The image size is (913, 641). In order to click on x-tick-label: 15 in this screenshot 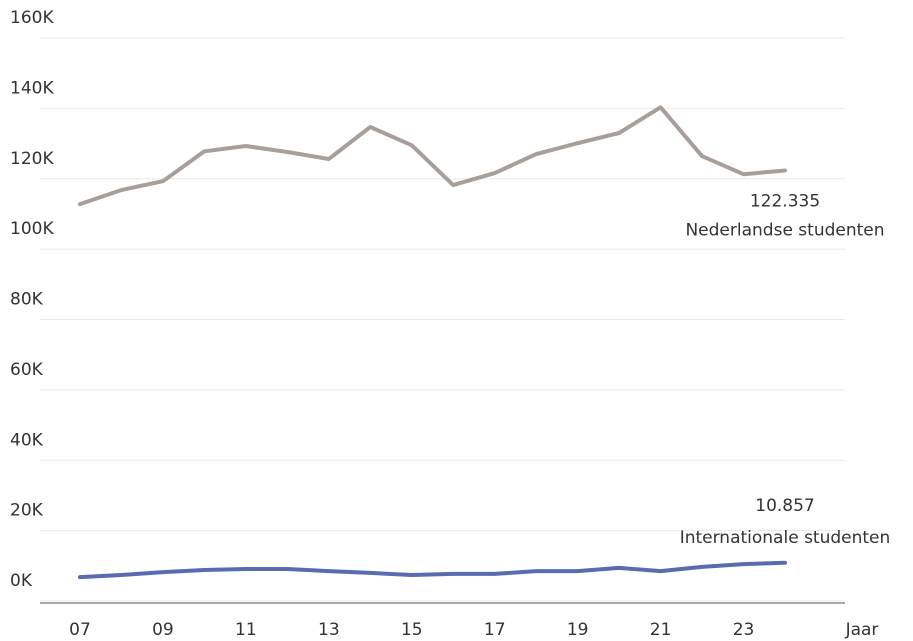, I will do `click(412, 630)`.